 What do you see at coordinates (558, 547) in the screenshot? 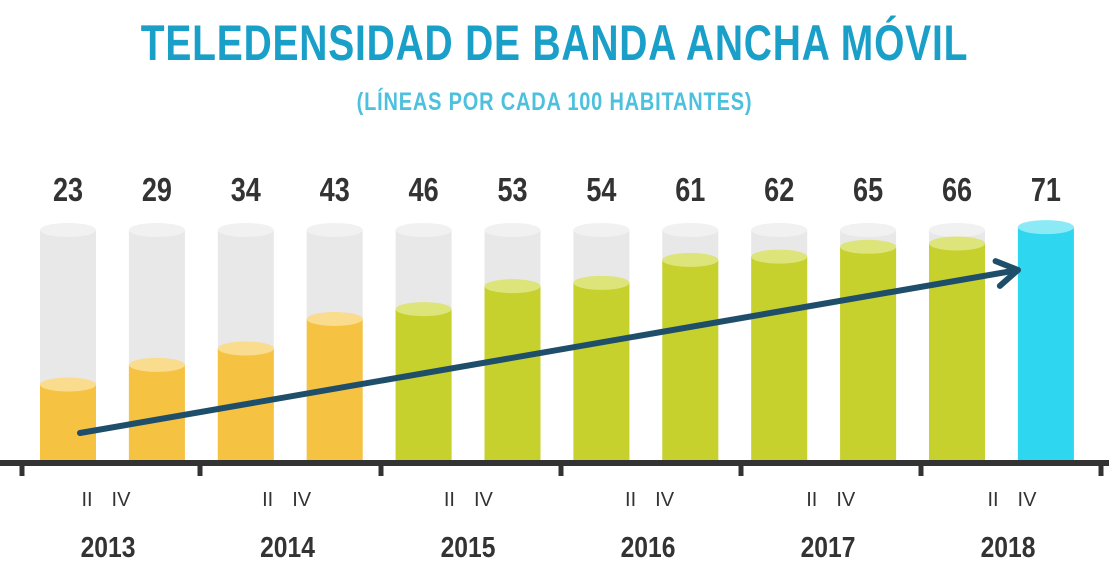
I see `year-labels: 2013 2014 2015 2016 2017 2018` at bounding box center [558, 547].